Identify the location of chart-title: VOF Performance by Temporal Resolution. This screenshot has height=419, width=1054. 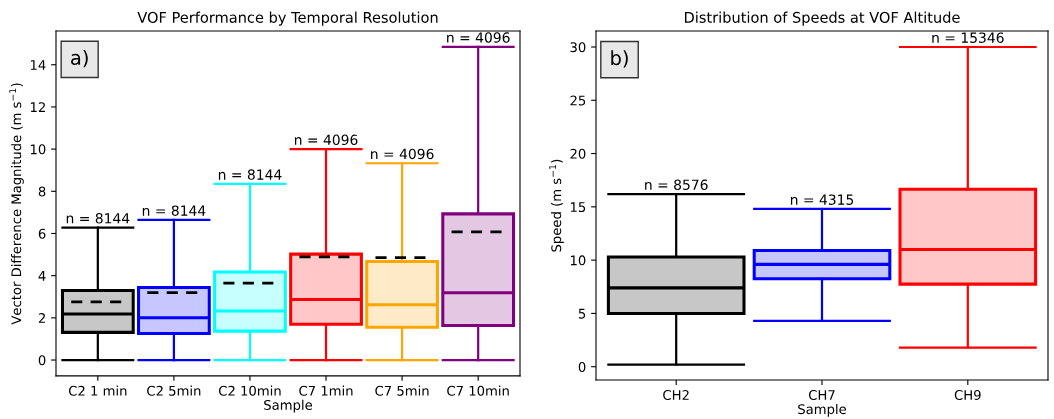
(287, 18).